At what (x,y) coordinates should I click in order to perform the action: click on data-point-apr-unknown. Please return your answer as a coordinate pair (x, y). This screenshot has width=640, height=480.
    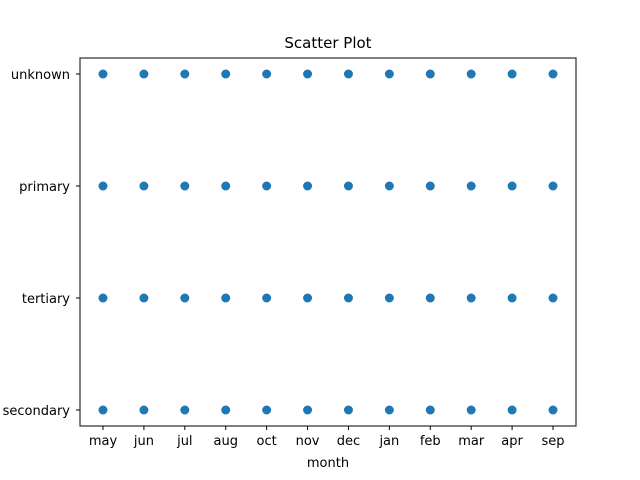
    Looking at the image, I should click on (512, 74).